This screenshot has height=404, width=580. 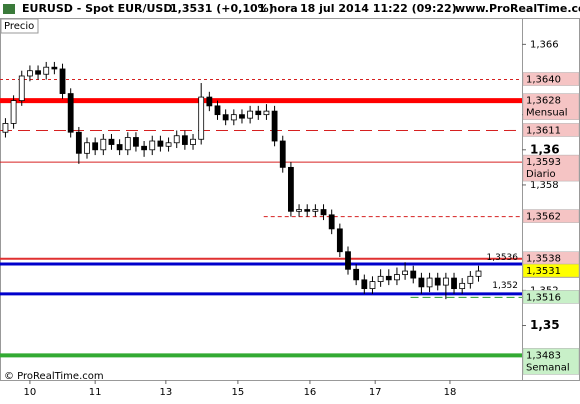 I want to click on level-label: 1,3483, so click(x=543, y=355).